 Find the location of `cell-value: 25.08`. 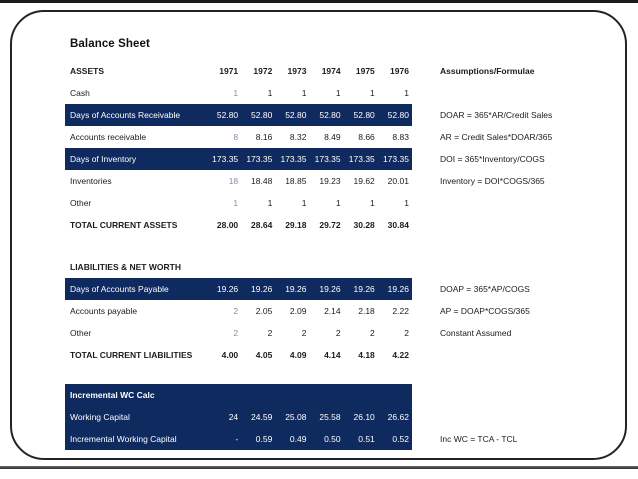

cell-value: 25.08 is located at coordinates (296, 417).